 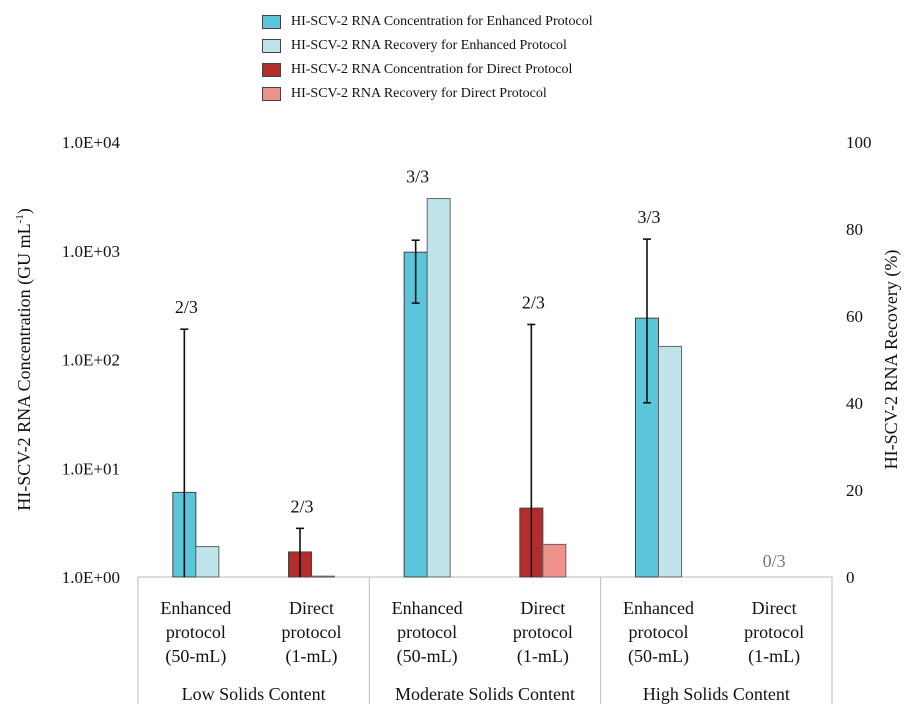 What do you see at coordinates (854, 403) in the screenshot?
I see `right-axis-tick-label: 40` at bounding box center [854, 403].